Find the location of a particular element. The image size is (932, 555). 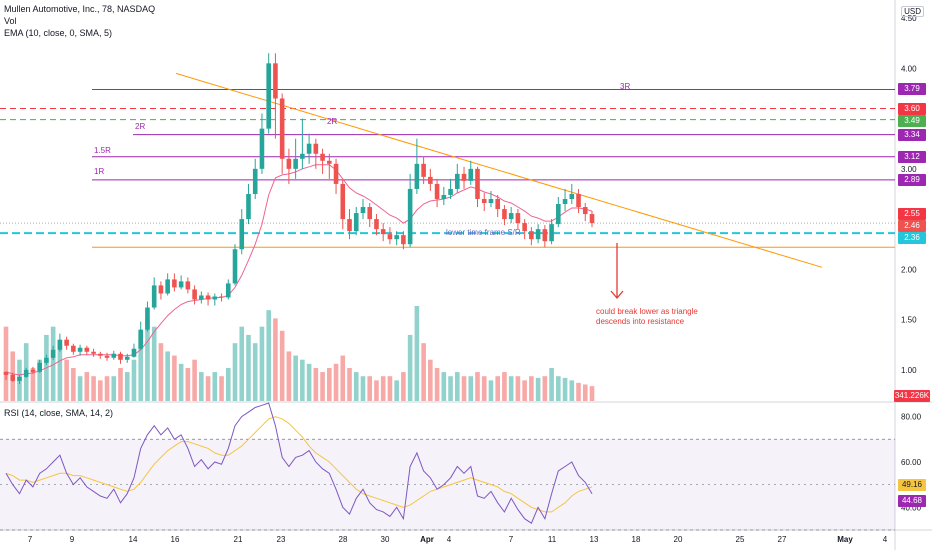

date-tick-label: 4 is located at coordinates (885, 539).